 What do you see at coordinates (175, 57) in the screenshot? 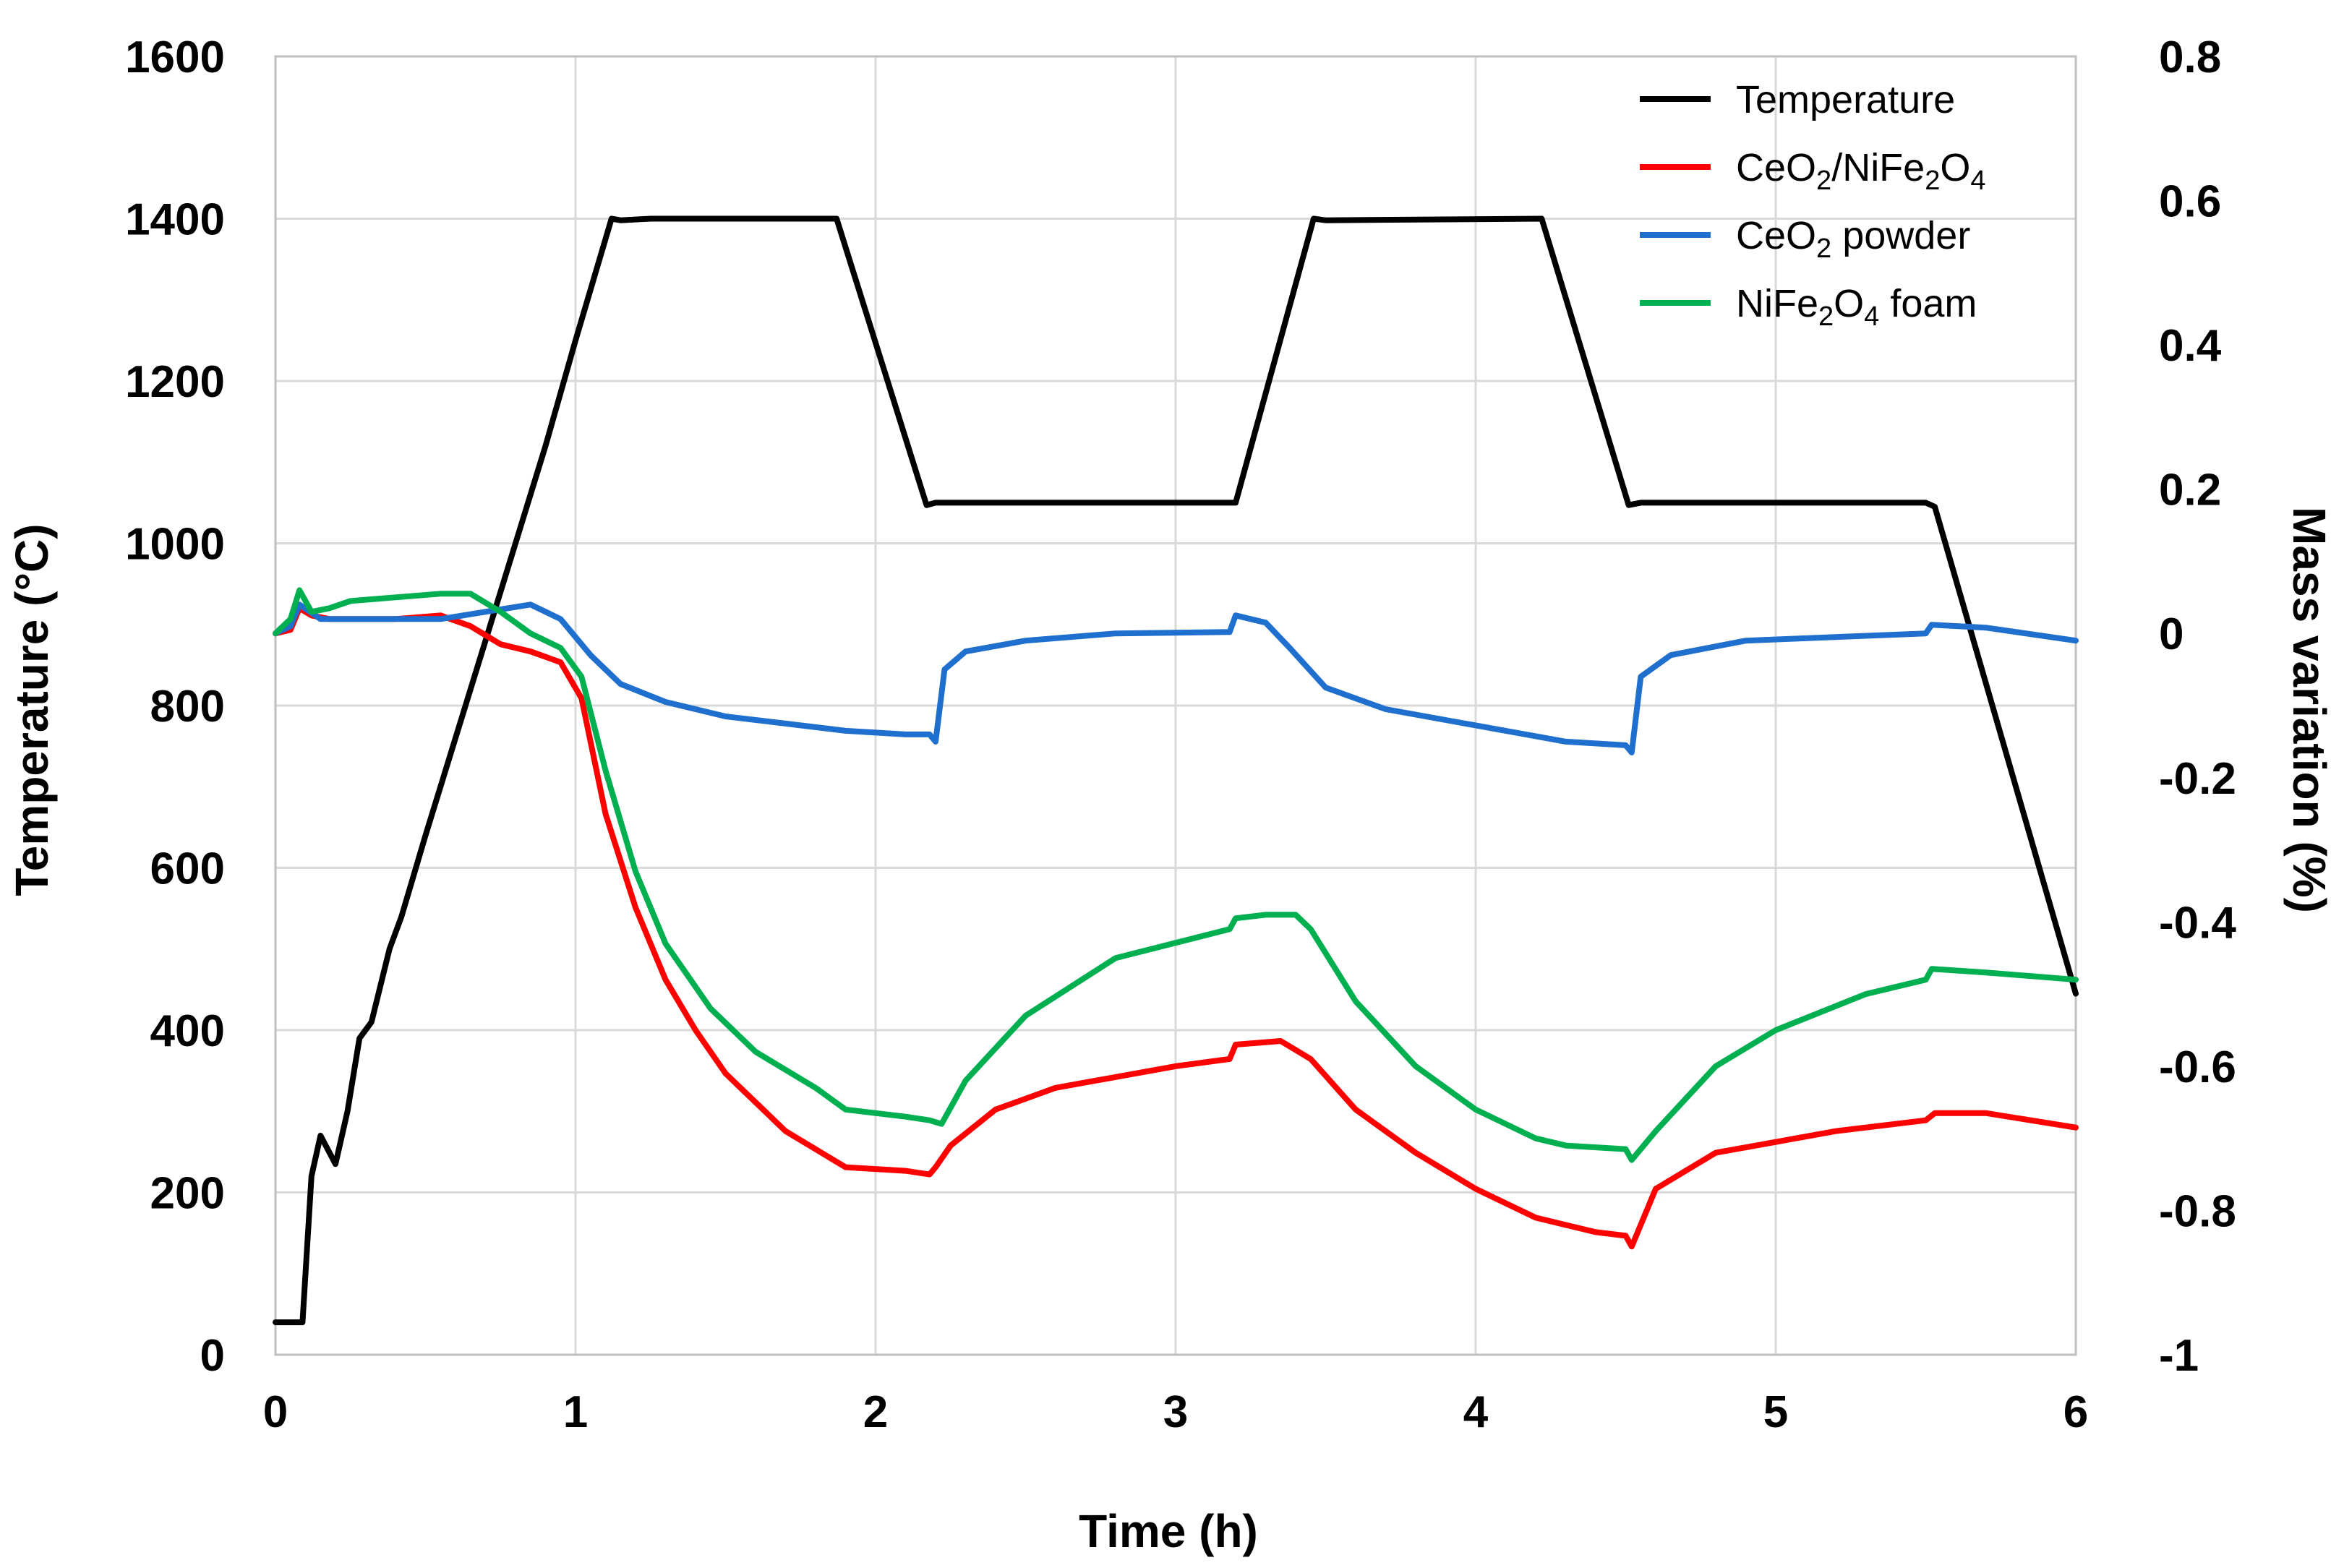
I see `y-tick-label: 1600` at bounding box center [175, 57].